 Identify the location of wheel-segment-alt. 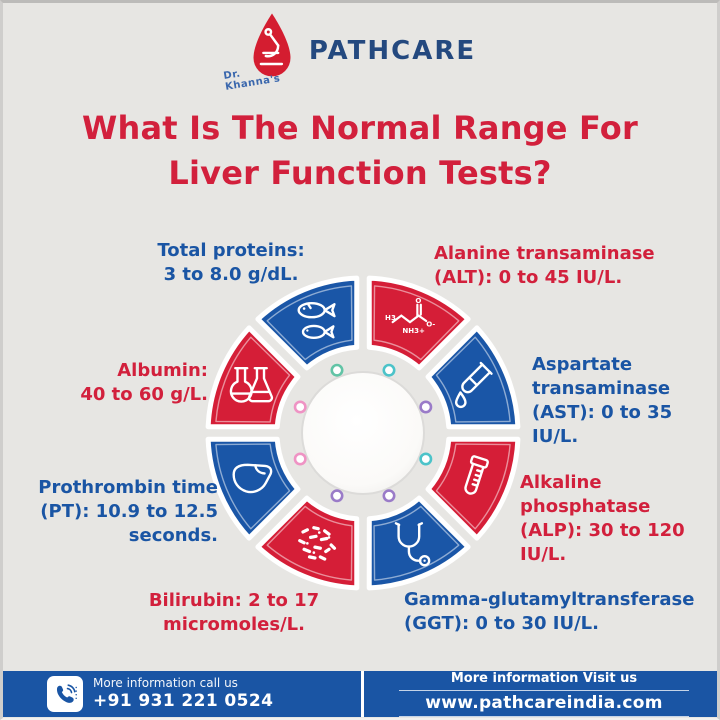
(418, 326).